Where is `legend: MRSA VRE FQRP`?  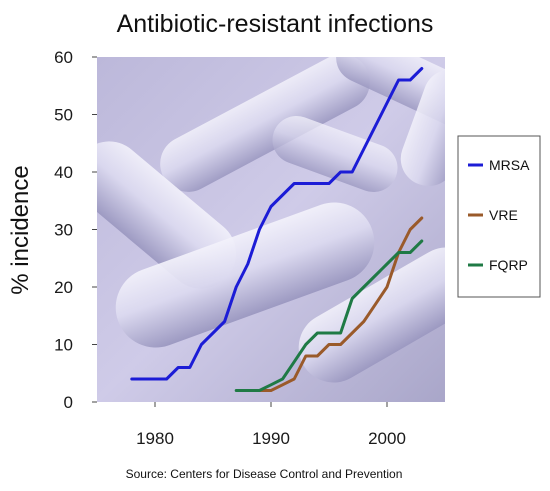
legend: MRSA VRE FQRP is located at coordinates (499, 216).